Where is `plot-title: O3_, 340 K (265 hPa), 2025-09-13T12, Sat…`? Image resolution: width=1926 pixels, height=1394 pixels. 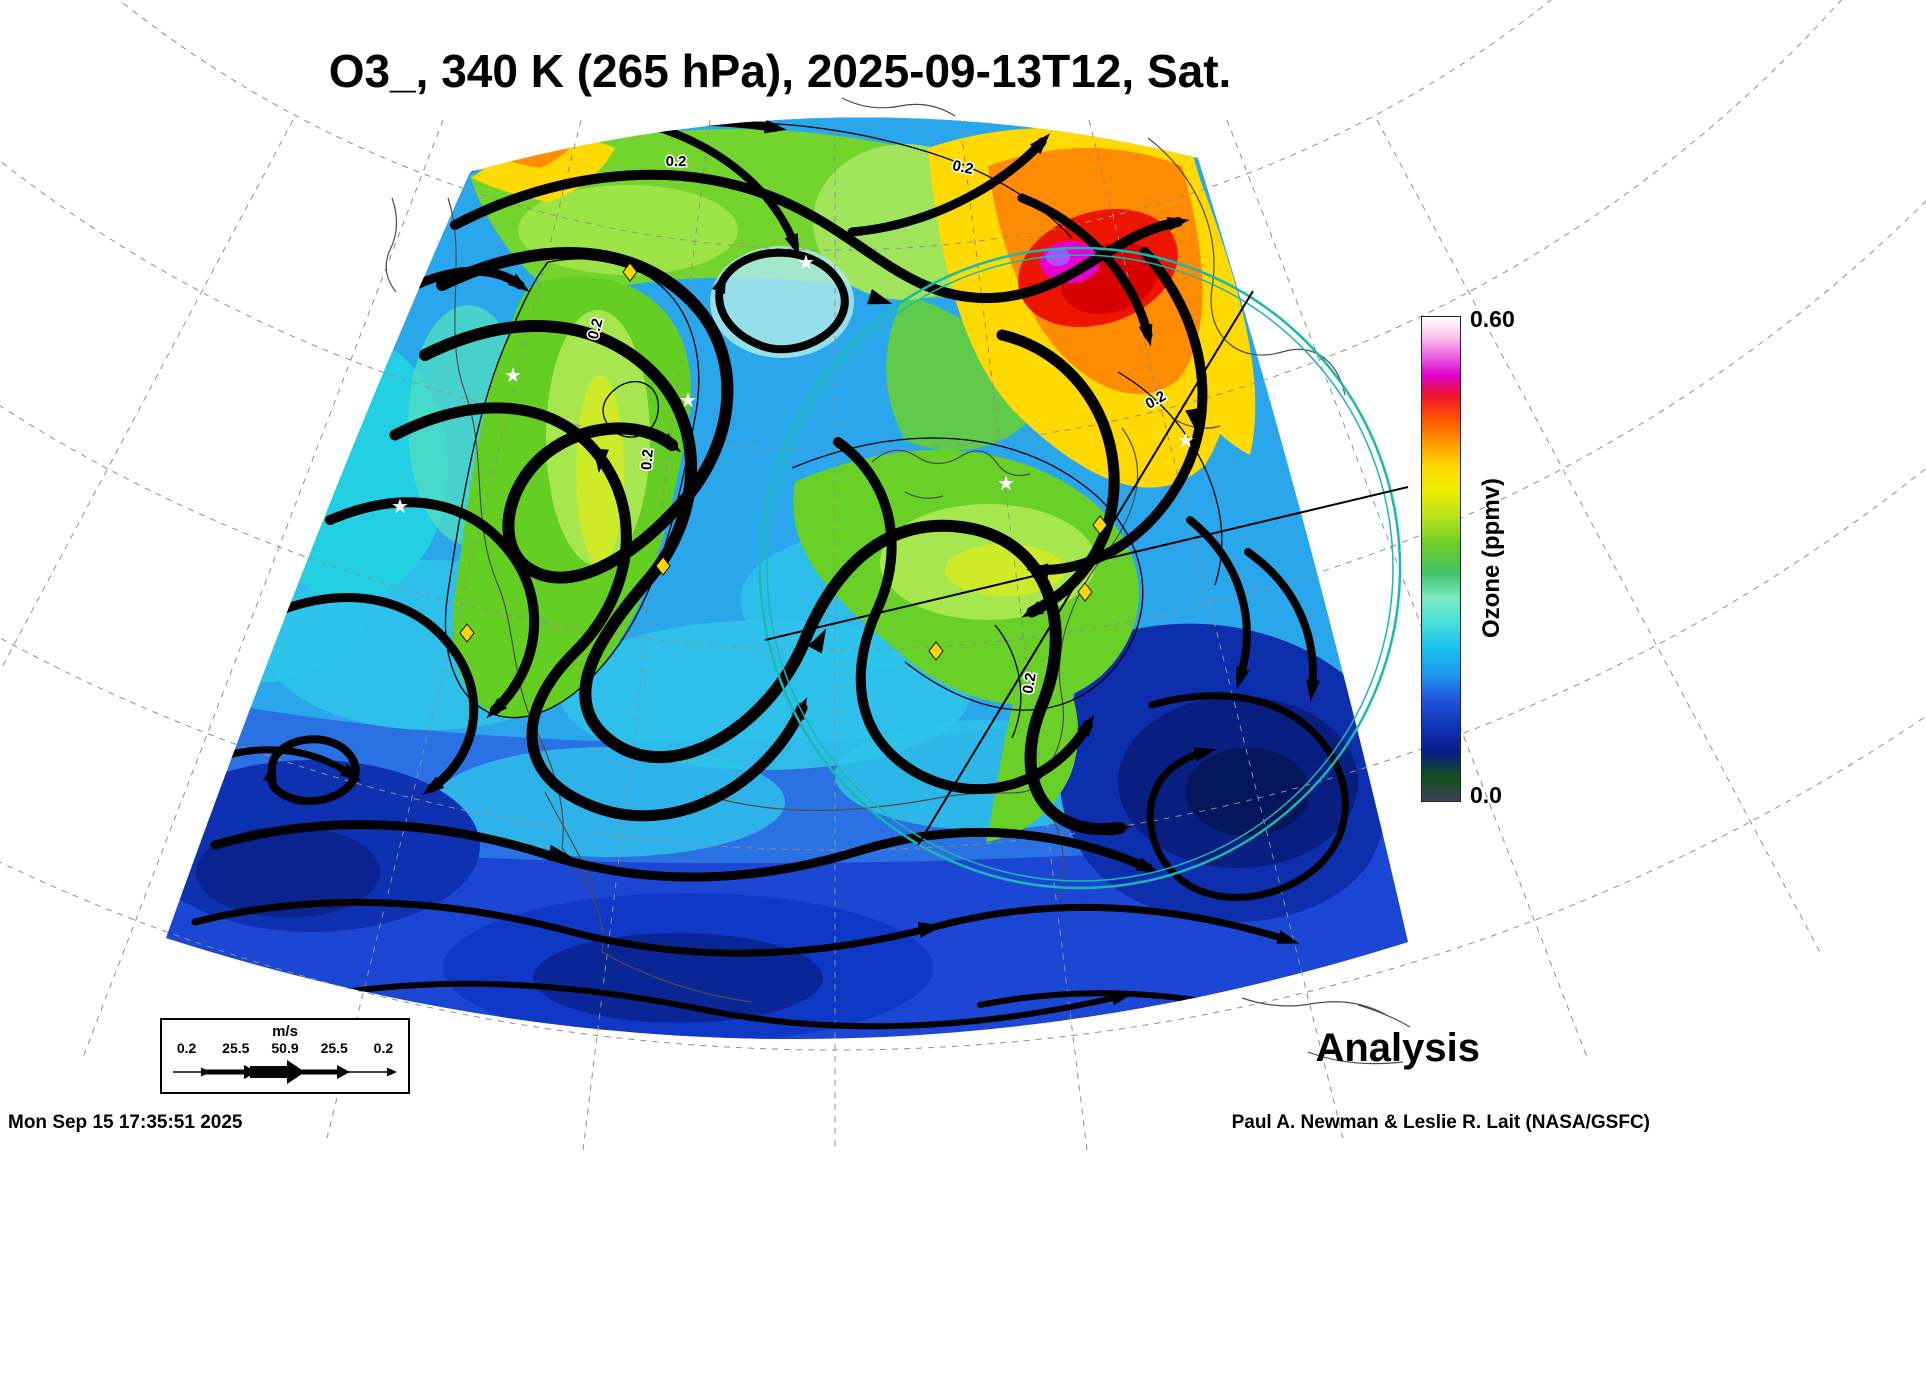
plot-title: O3_, 340 K (265 hPa), 2025-09-13T12, Sat… is located at coordinates (780, 71).